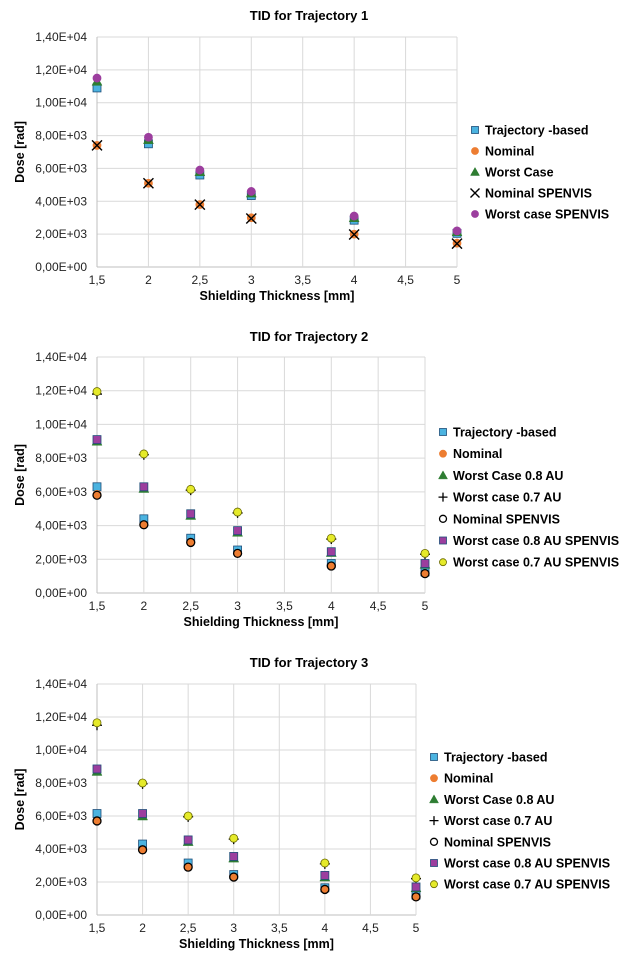 The image size is (639, 963). Describe the element at coordinates (61, 526) in the screenshot. I see `y-tick-label: 4,00E+03` at that location.